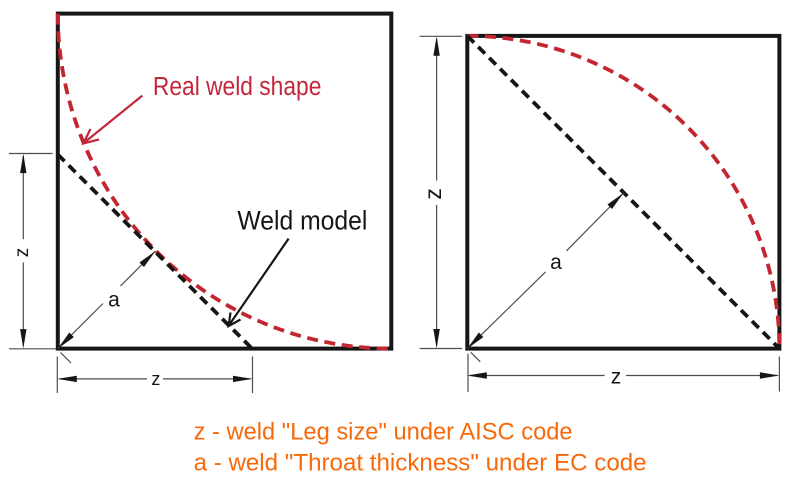 The height and width of the screenshot is (494, 809). What do you see at coordinates (237, 87) in the screenshot?
I see `svg-text: Real weld shape` at bounding box center [237, 87].